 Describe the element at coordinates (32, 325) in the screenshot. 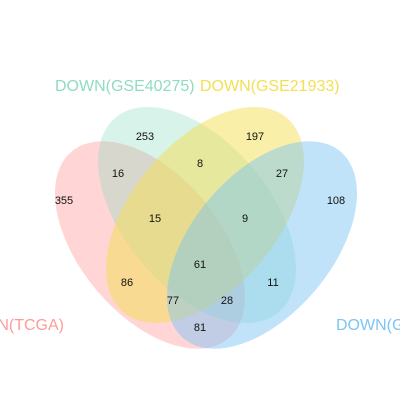

I see `set-label-a: DOWN(TCGA)` at that location.